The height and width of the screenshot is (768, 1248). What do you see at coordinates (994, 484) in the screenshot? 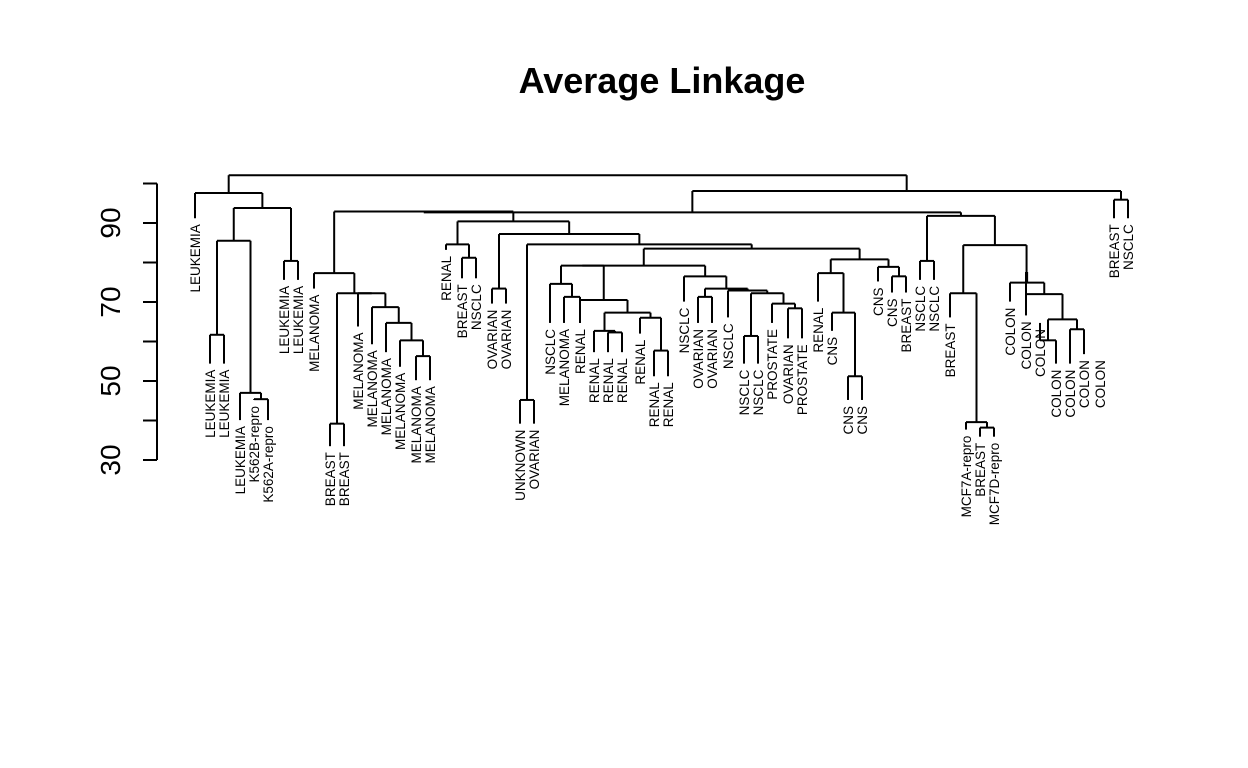
I see `leaf-label: MCF7D-repro` at bounding box center [994, 484].